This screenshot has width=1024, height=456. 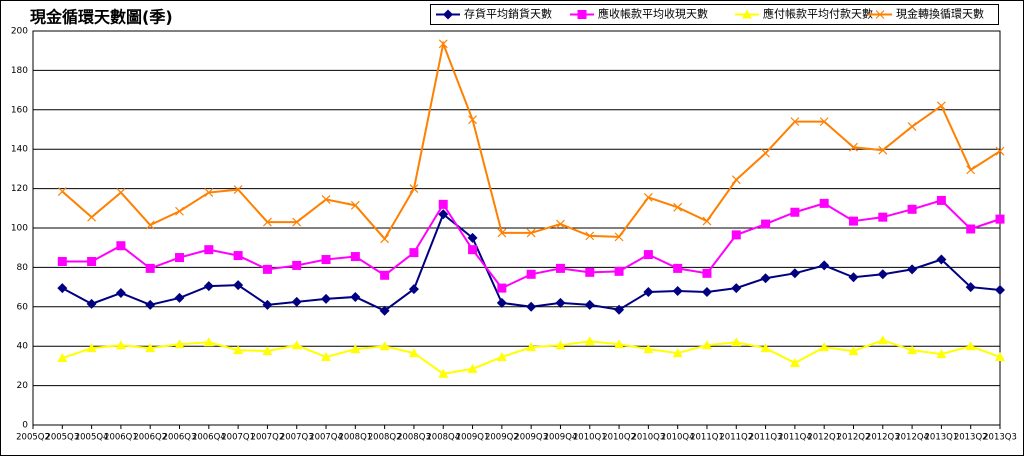 What do you see at coordinates (648, 438) in the screenshot?
I see `x-tick-label: 2010Q3` at bounding box center [648, 438].